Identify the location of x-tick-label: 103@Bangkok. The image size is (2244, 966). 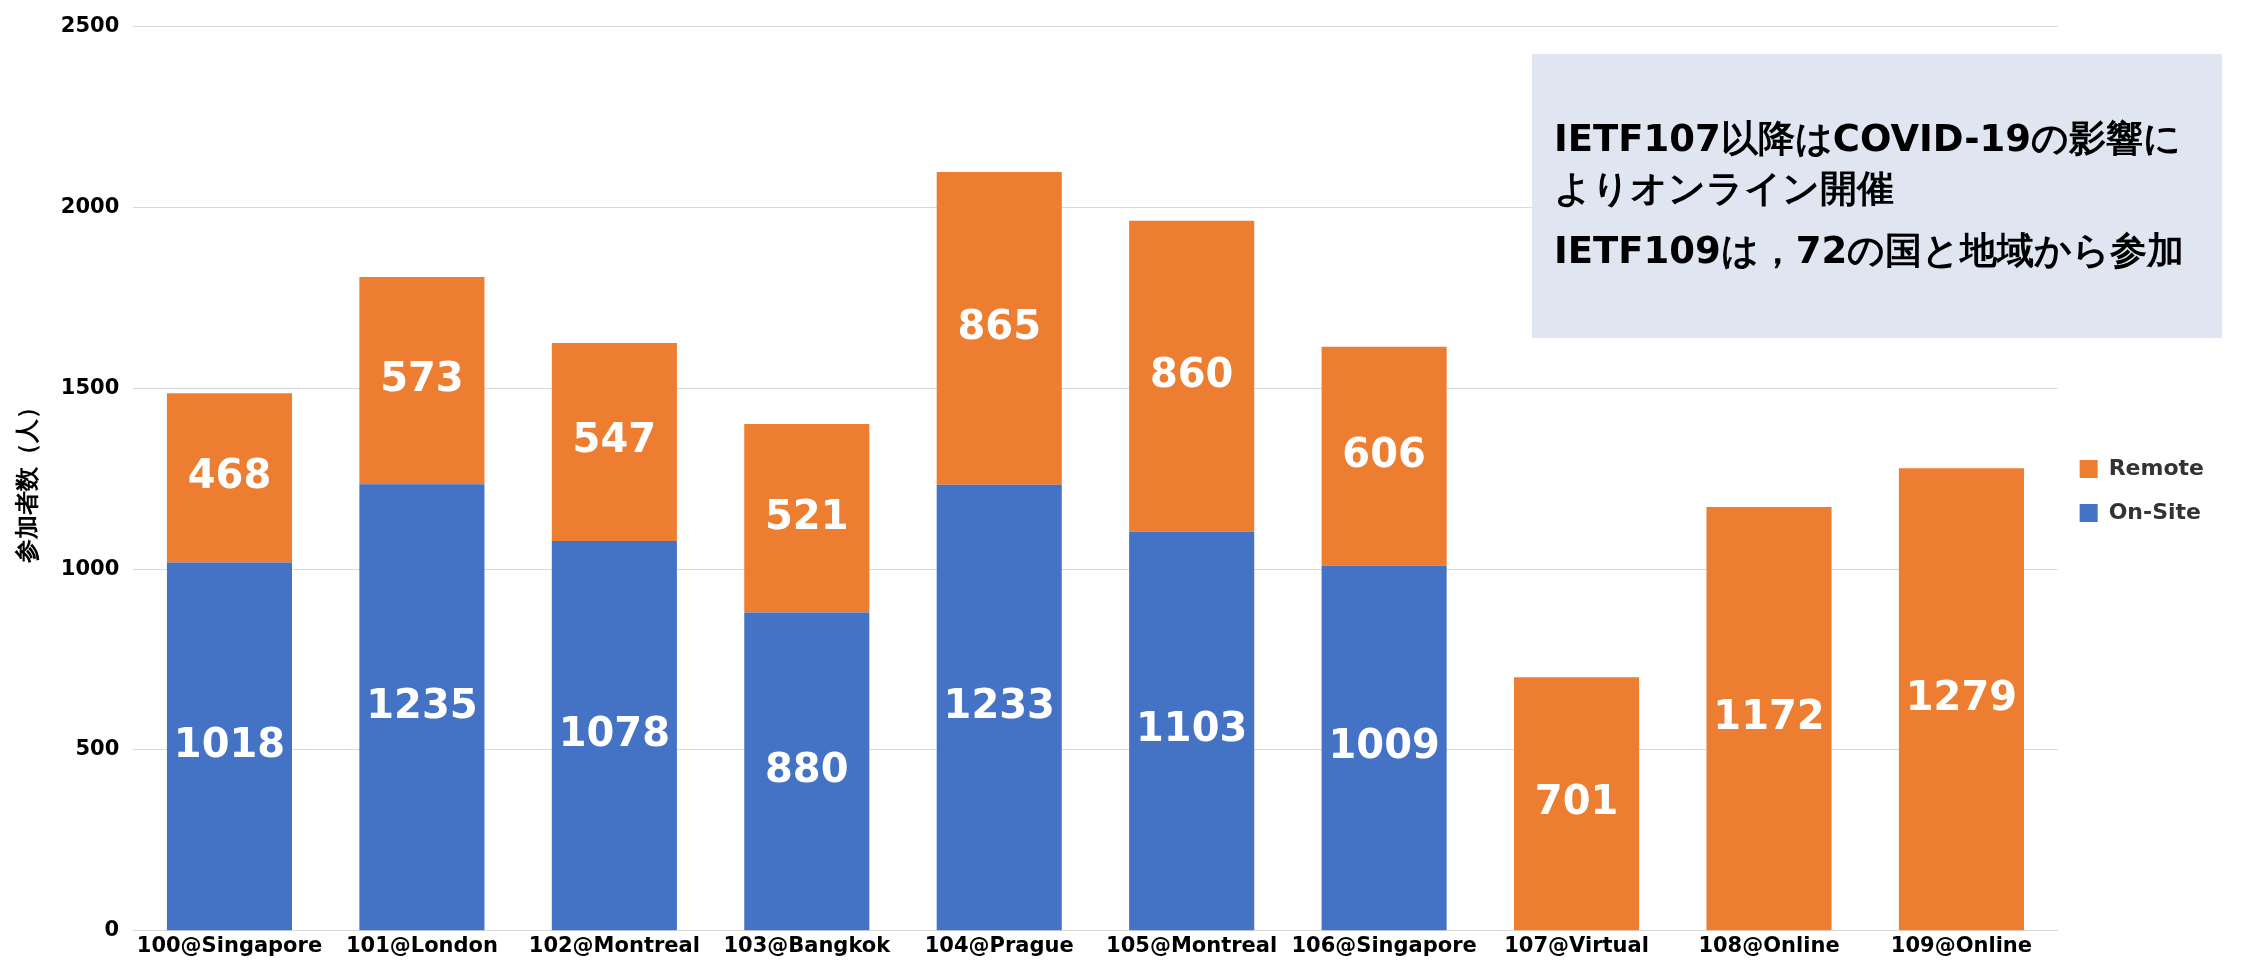
(807, 944).